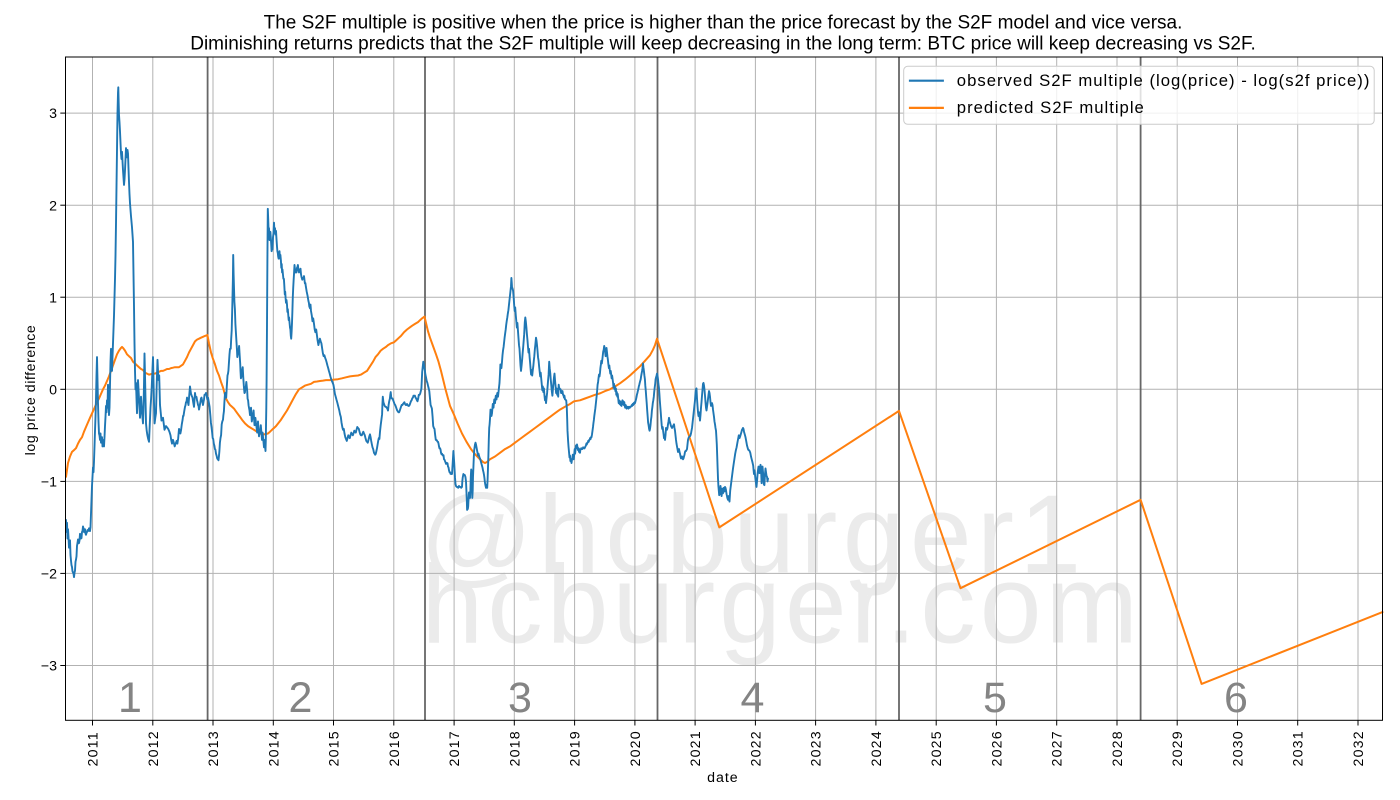 This screenshot has height=800, width=1400. I want to click on svg-text: 2011, so click(94, 748).